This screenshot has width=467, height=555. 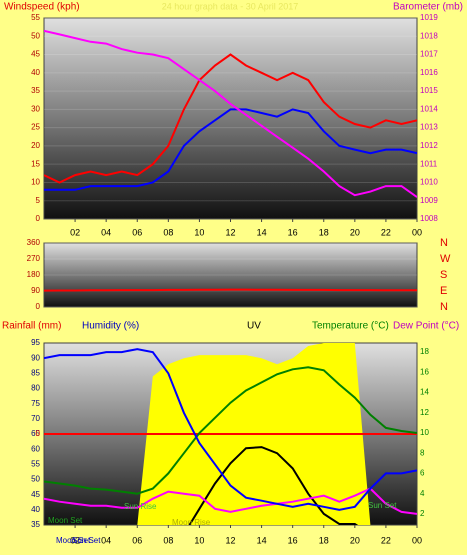 I want to click on series-group, so click(x=230, y=290).